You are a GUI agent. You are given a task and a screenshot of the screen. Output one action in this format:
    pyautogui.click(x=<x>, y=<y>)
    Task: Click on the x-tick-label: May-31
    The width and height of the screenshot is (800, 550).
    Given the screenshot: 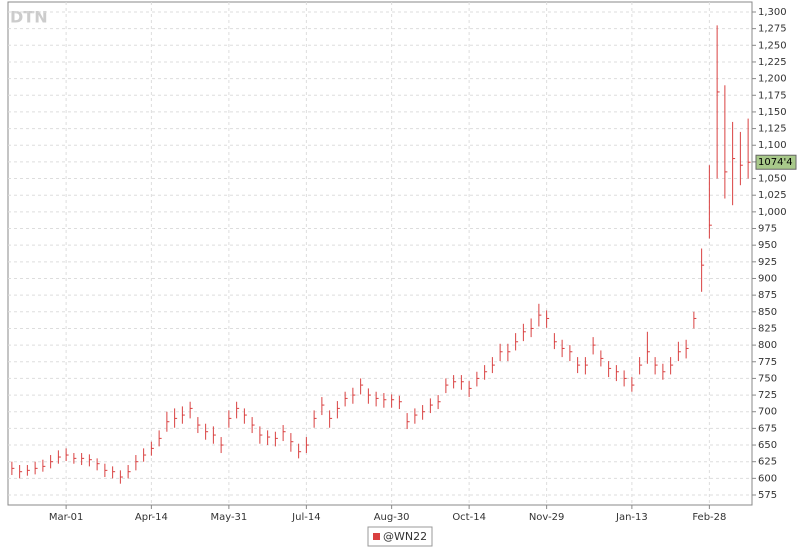 What is the action you would take?
    pyautogui.click(x=228, y=517)
    